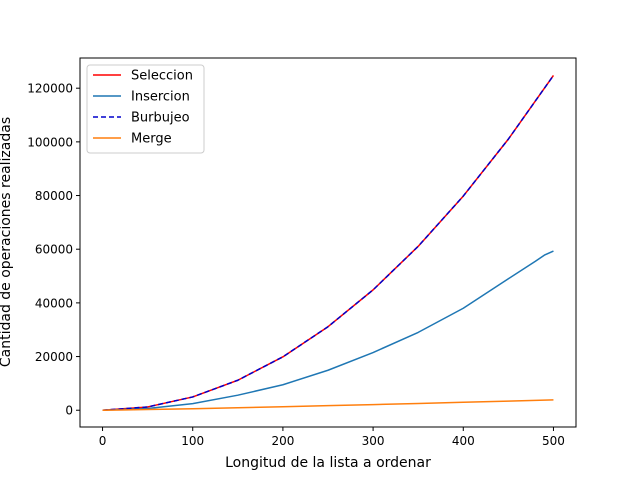 The image size is (640, 480). Describe the element at coordinates (373, 441) in the screenshot. I see `x-tick-label: 300` at that location.